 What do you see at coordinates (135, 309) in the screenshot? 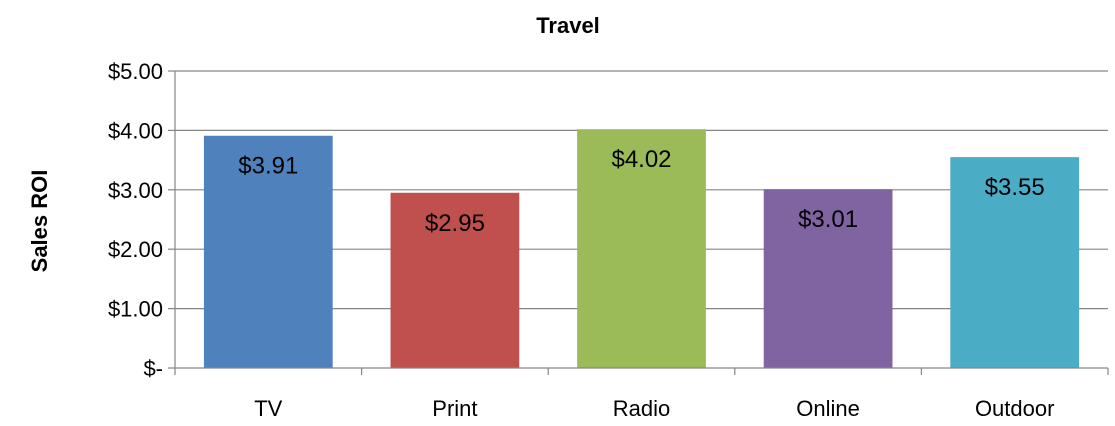
I see `y-tick-label: $1.00` at bounding box center [135, 309].